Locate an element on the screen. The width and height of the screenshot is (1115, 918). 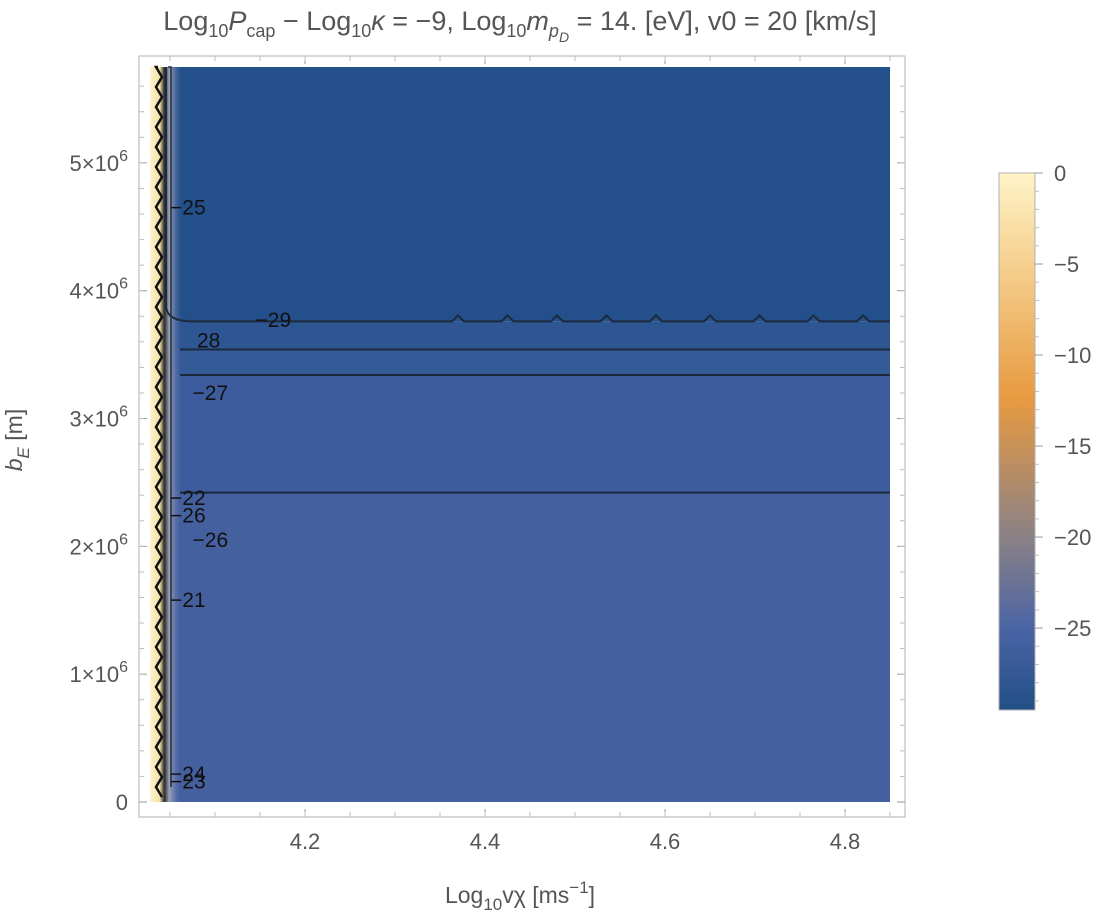
colorbar-tick-label: −10 is located at coordinates (1072, 355).